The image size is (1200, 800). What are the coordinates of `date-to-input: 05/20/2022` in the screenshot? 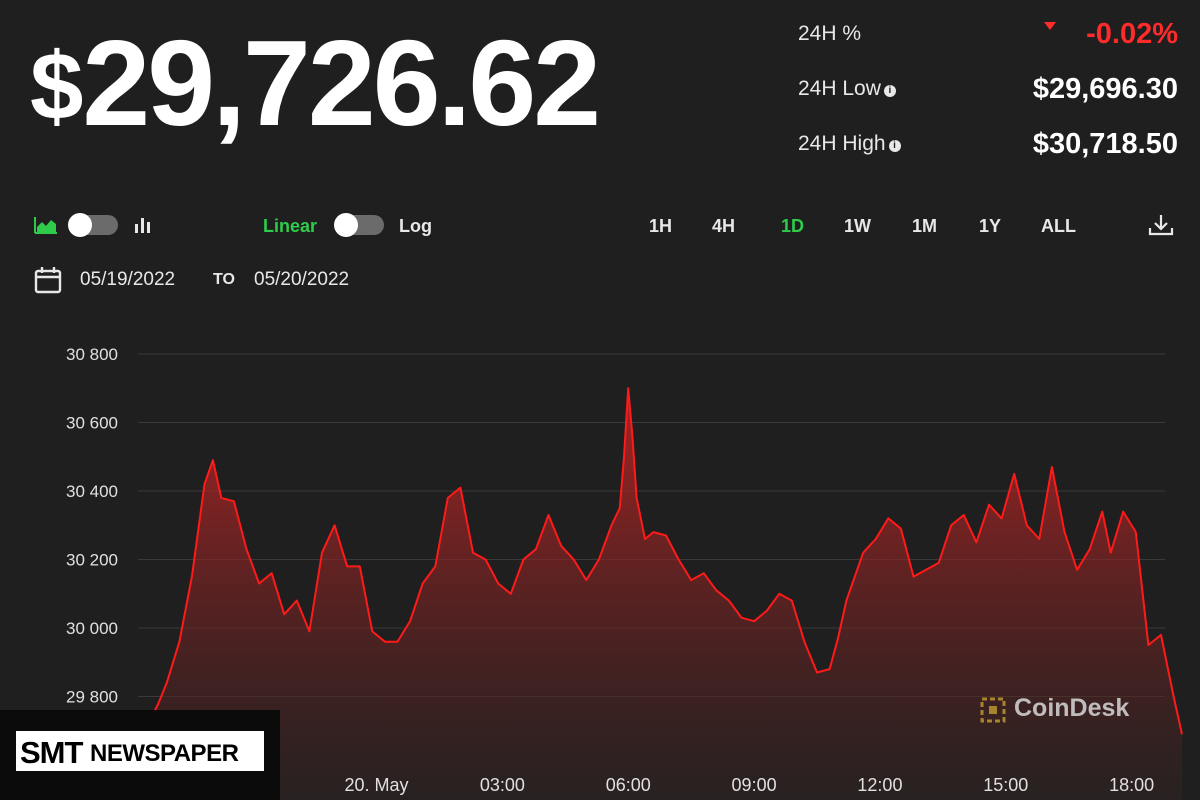 It's located at (302, 279).